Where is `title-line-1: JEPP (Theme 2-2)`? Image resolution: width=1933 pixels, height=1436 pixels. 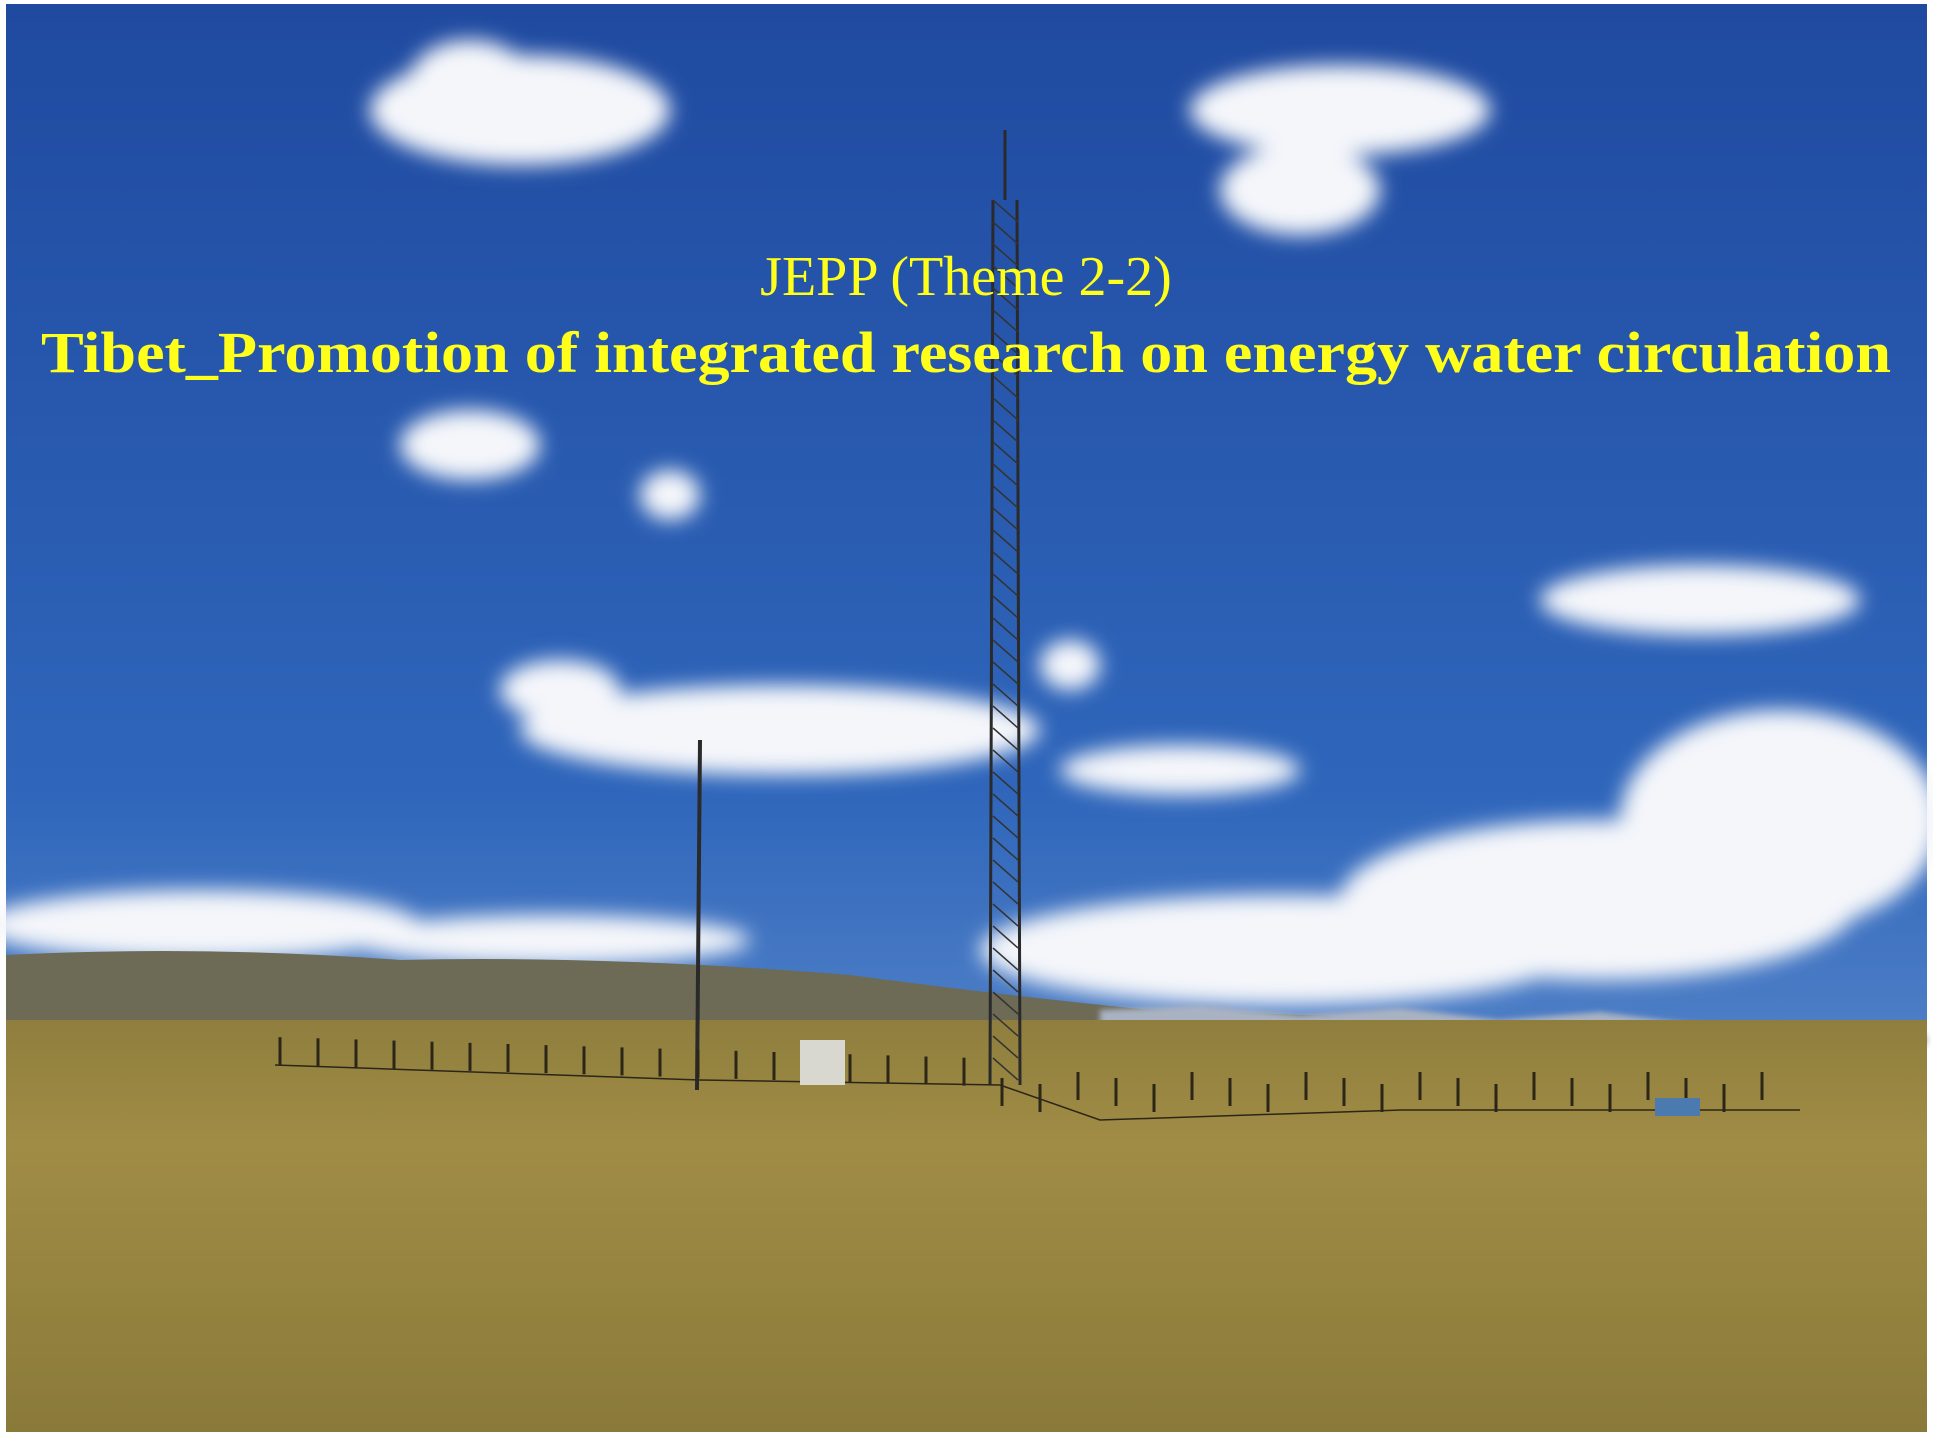
title-line-1: JEPP (Theme 2-2) is located at coordinates (966, 277).